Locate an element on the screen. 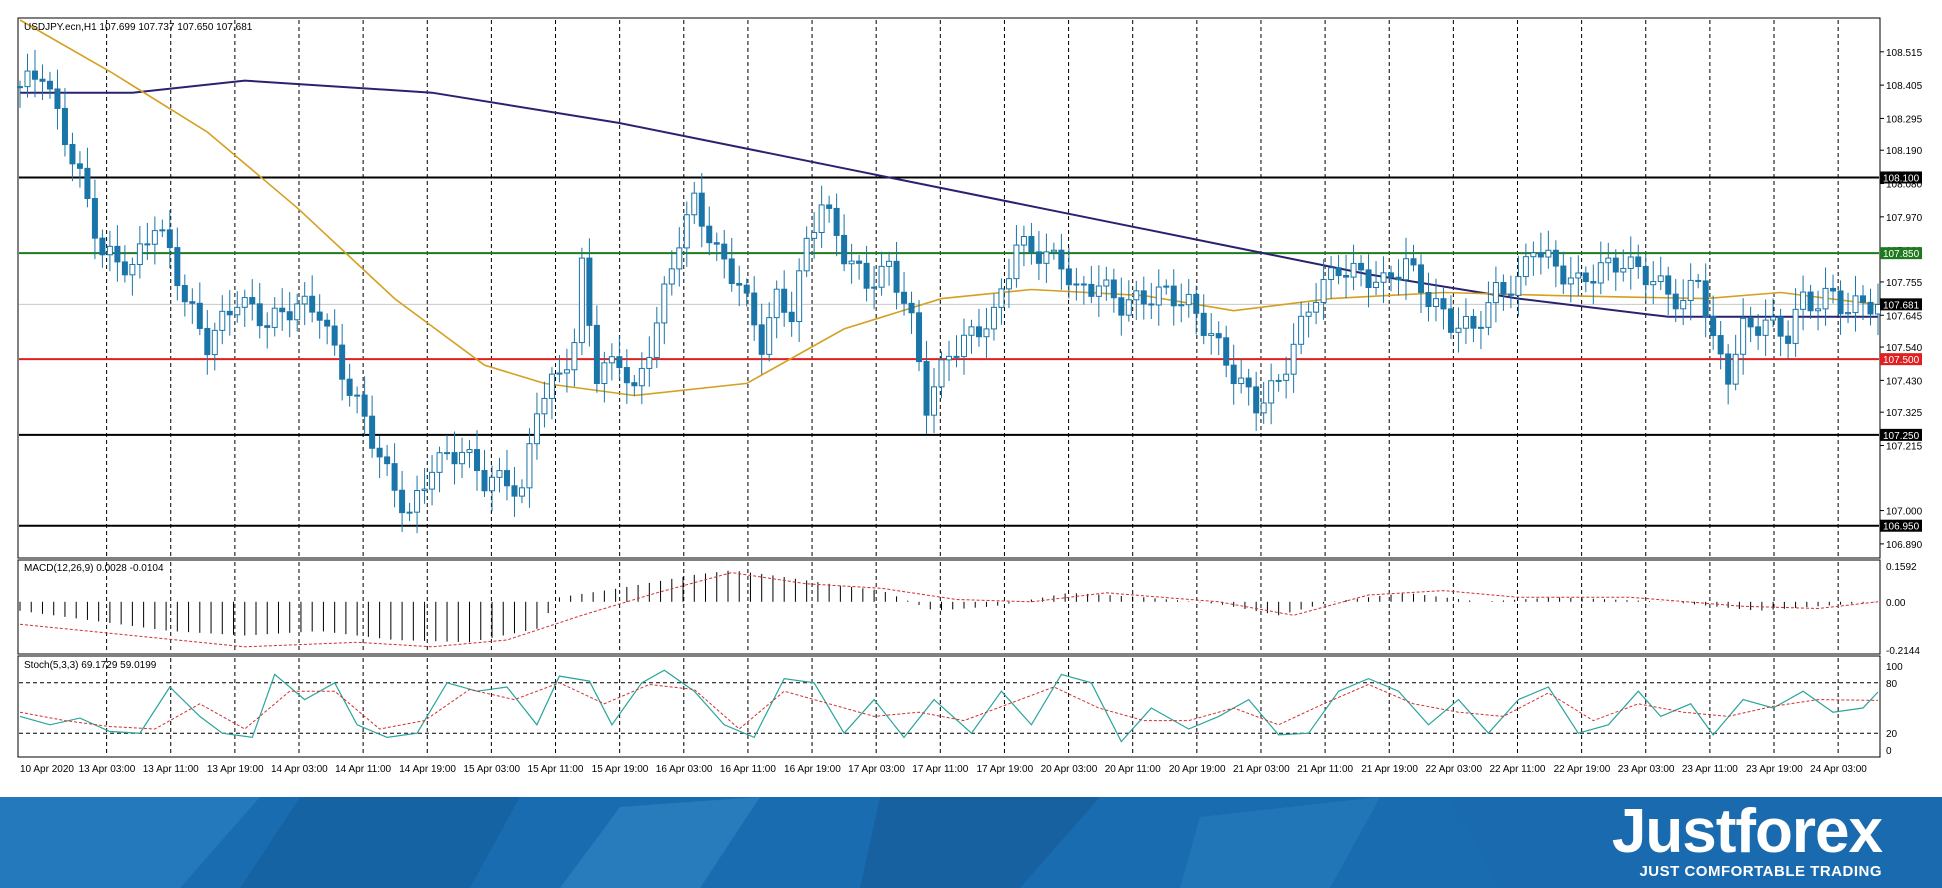  stoch-levels is located at coordinates (949, 708).